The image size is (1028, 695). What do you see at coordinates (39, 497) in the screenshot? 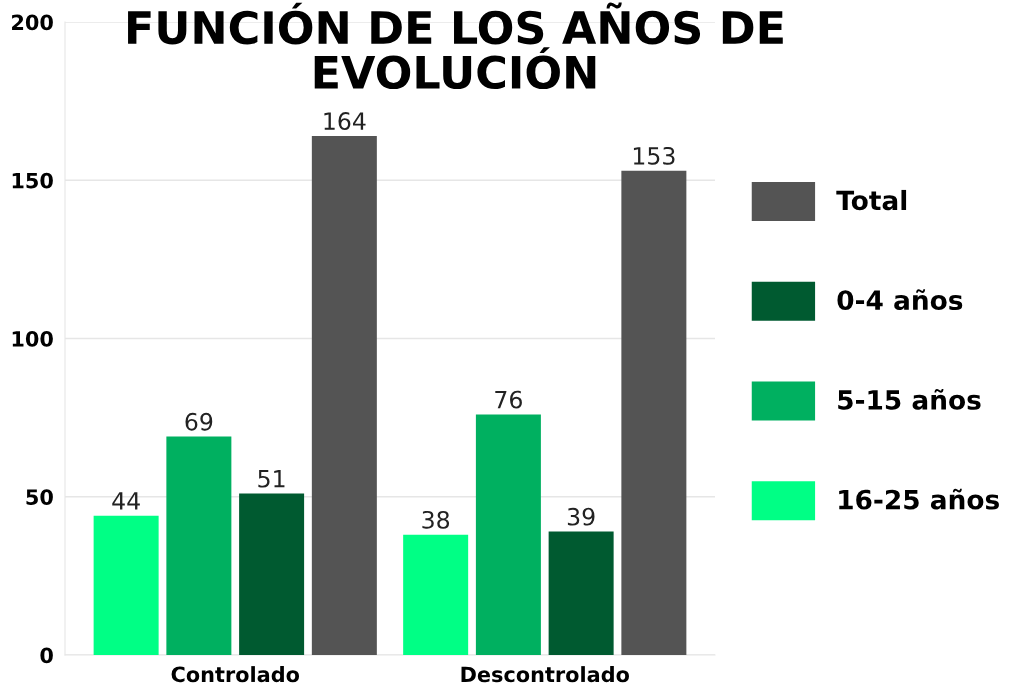
I see `y-tick-label: 50` at bounding box center [39, 497].